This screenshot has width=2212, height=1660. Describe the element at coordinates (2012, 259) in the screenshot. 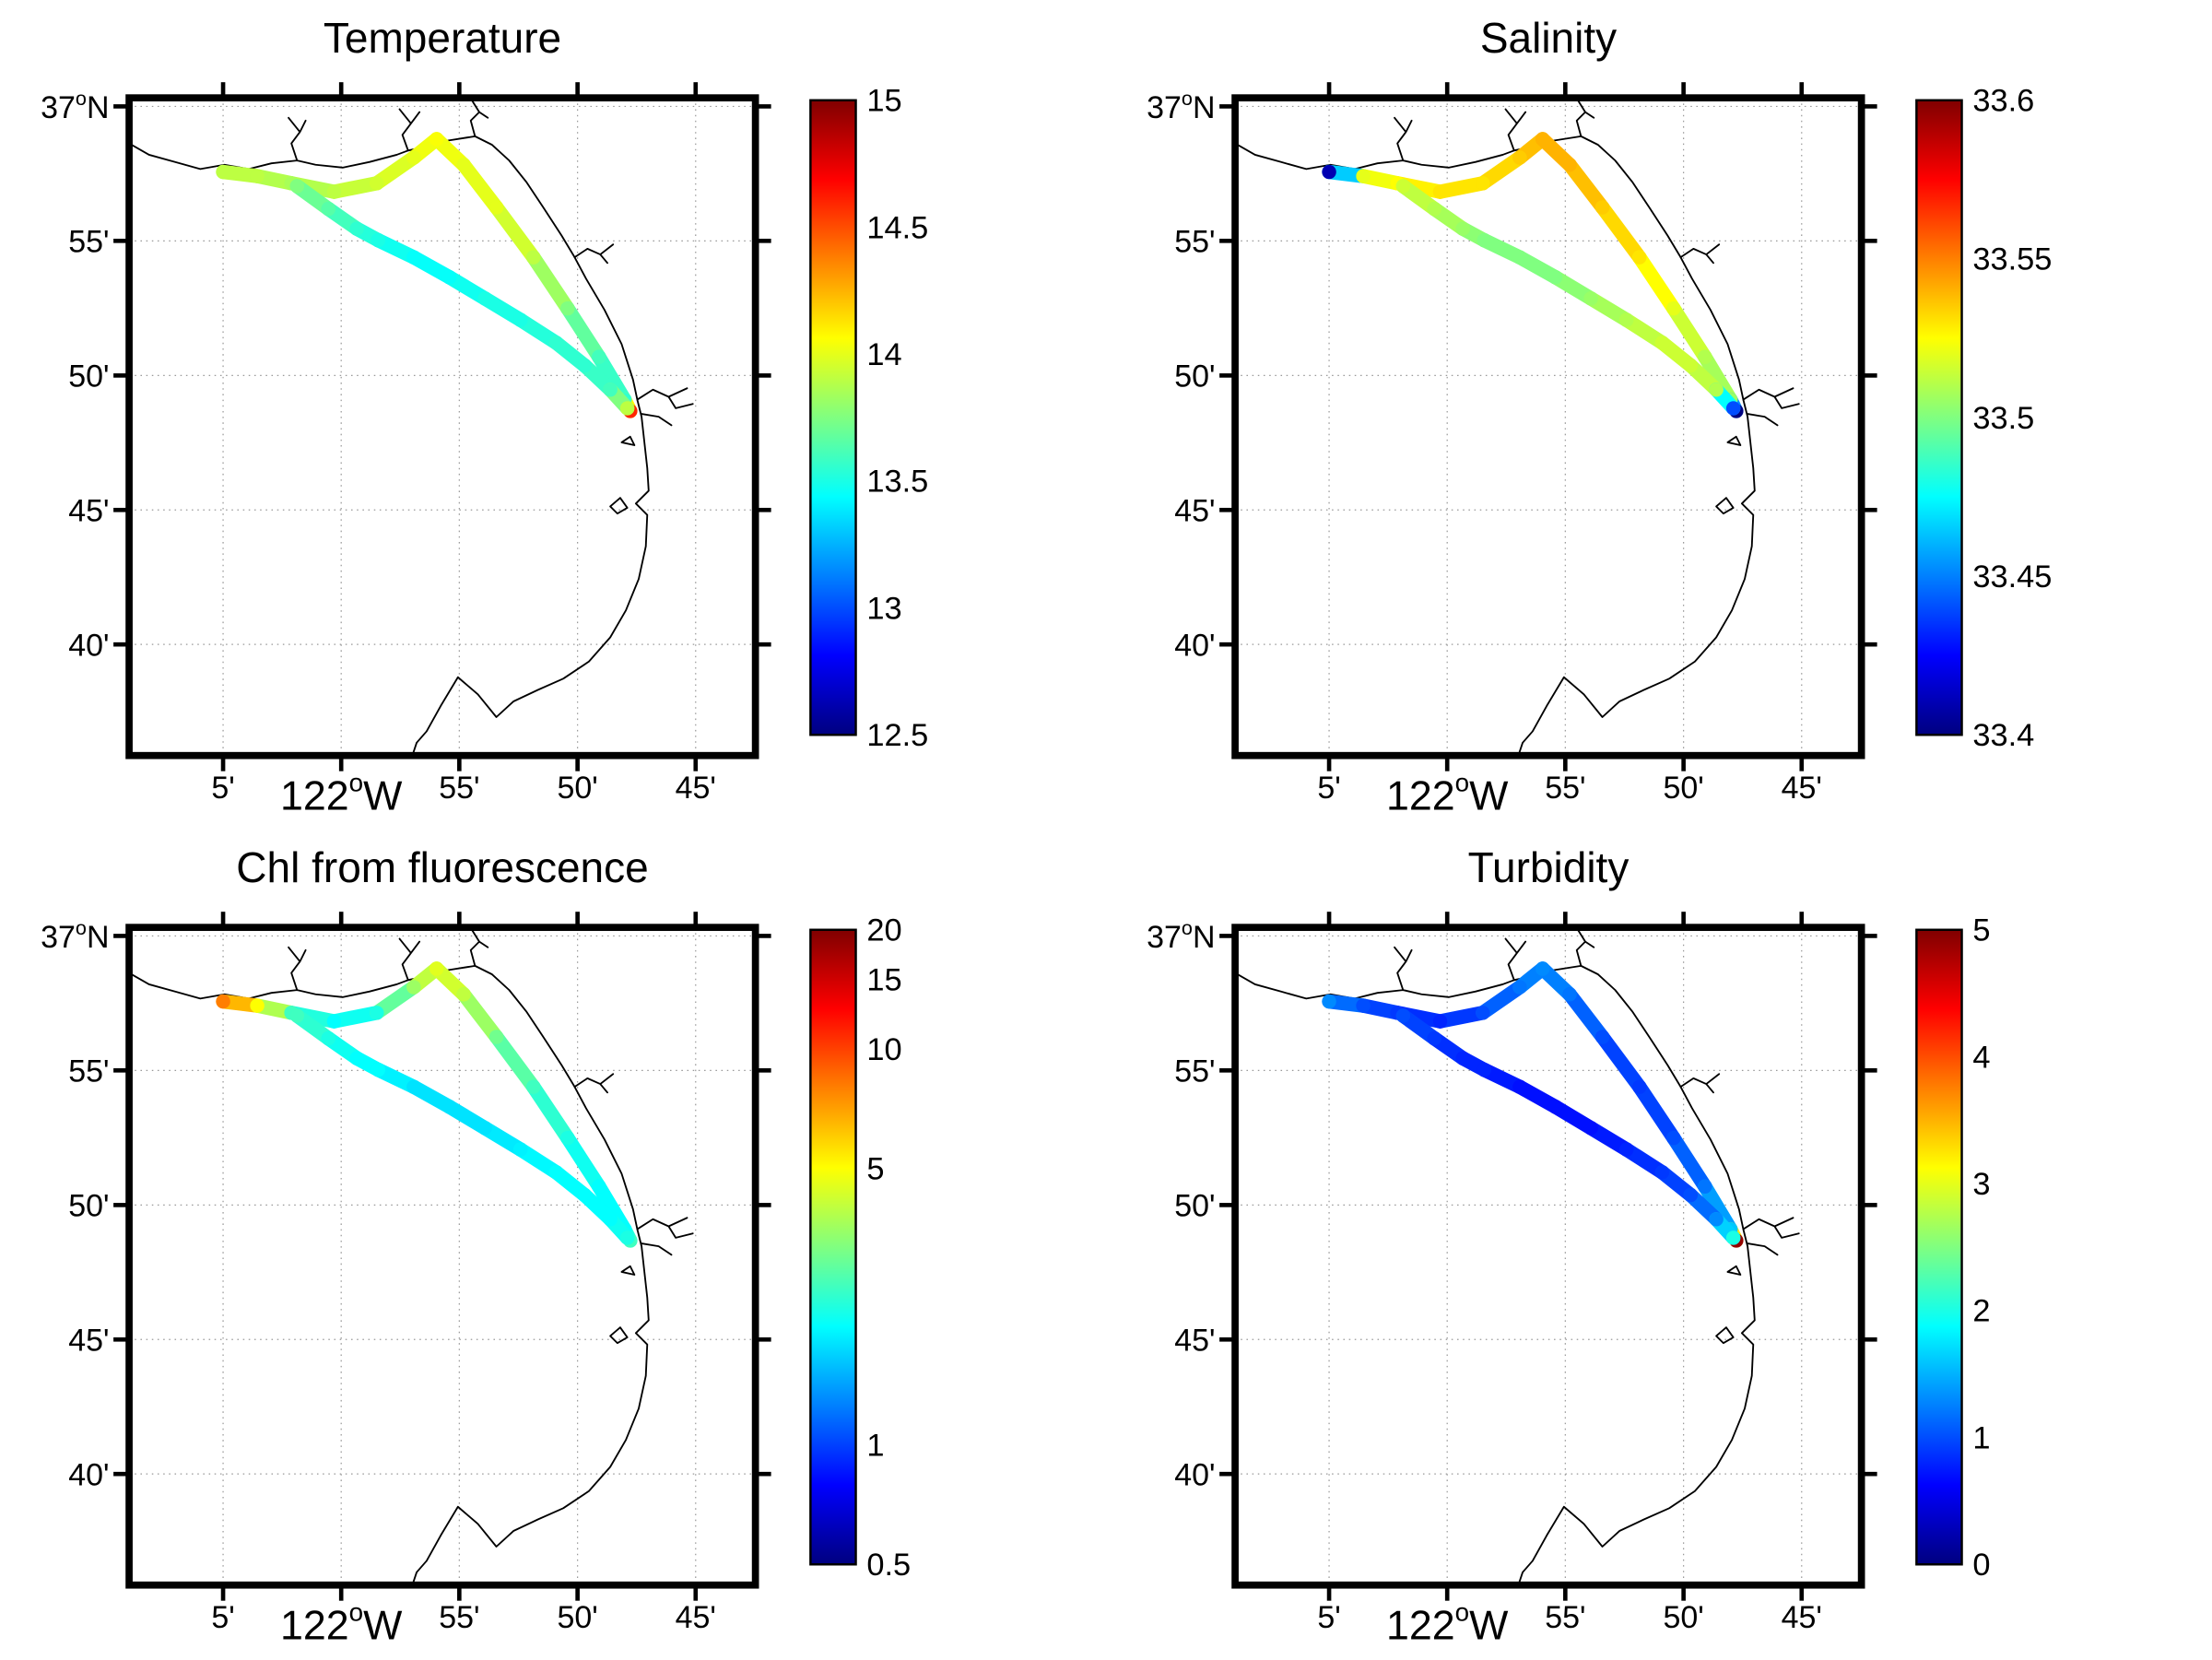

I see `colorbar-tick-label: 33.55` at that location.